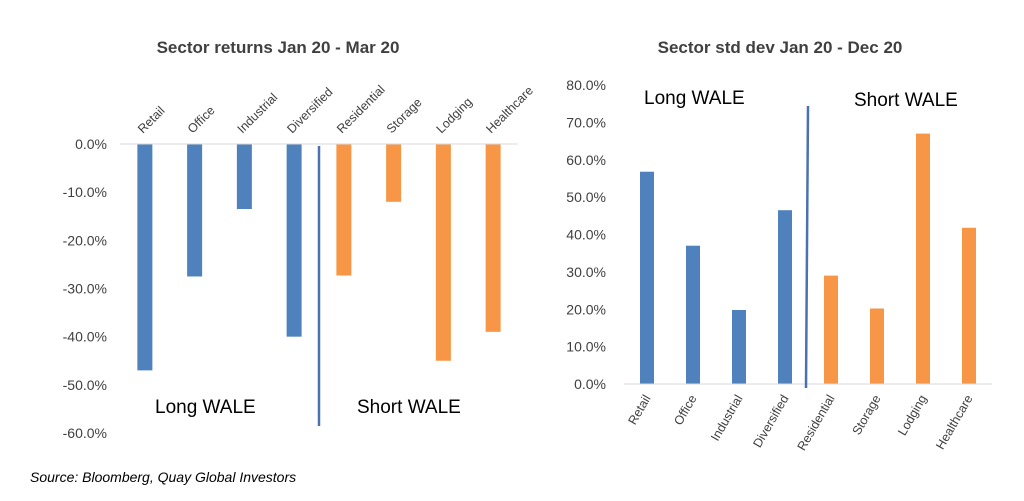 Image resolution: width=1024 pixels, height=501 pixels. Describe the element at coordinates (201, 119) in the screenshot. I see `left-category-label: Office` at that location.